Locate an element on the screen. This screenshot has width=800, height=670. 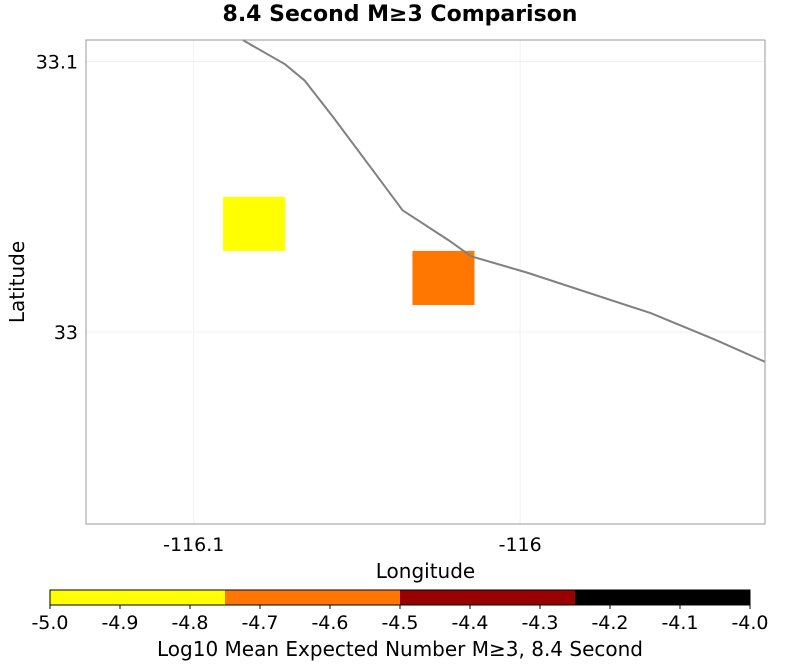
colorbar-tick-label: -4.2 is located at coordinates (609, 623).